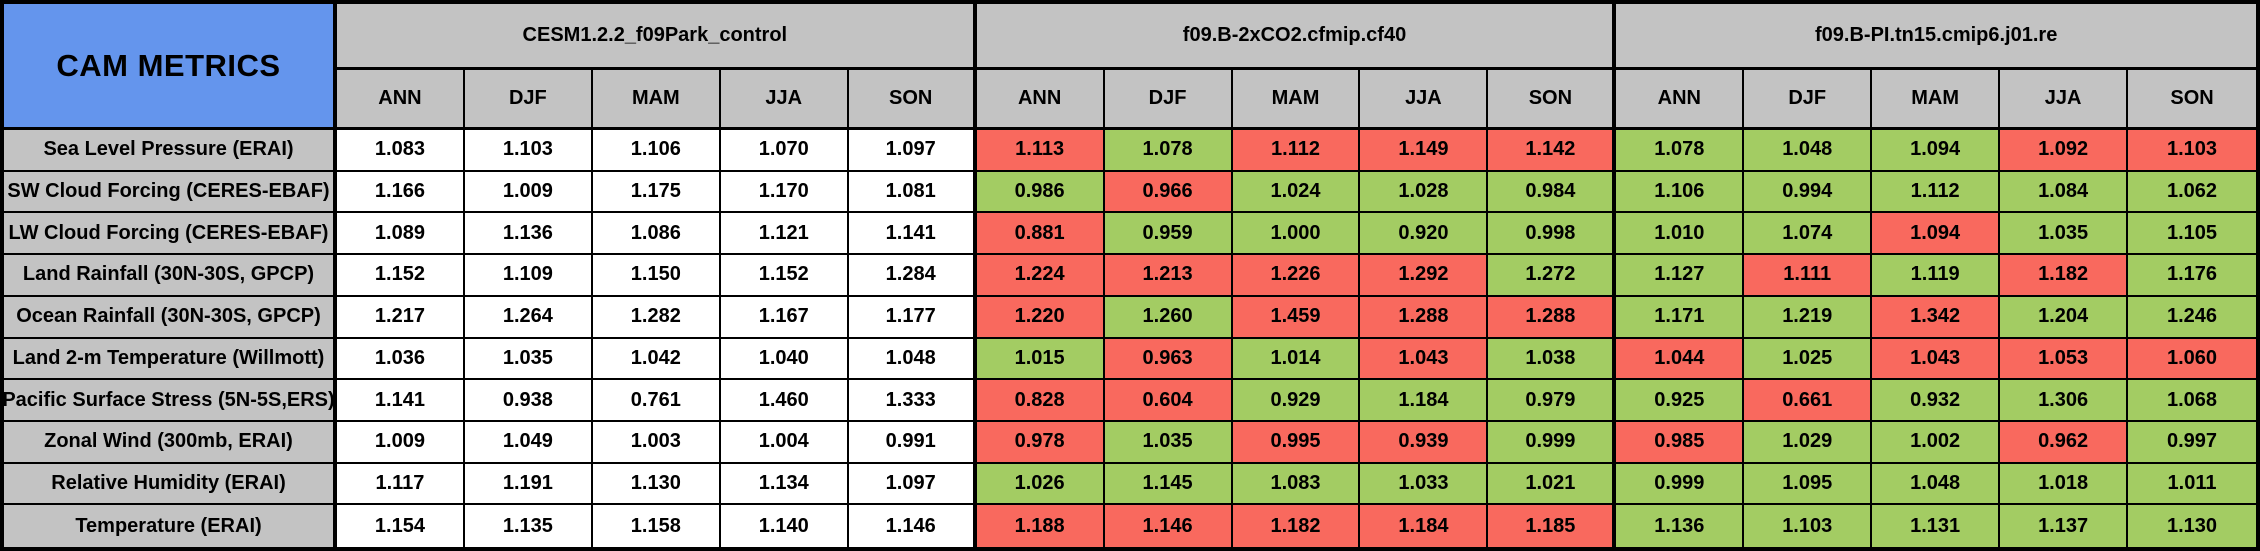 This screenshot has width=2260, height=551. Describe the element at coordinates (1808, 442) in the screenshot. I see `metric-value-cell: 1.029` at that location.